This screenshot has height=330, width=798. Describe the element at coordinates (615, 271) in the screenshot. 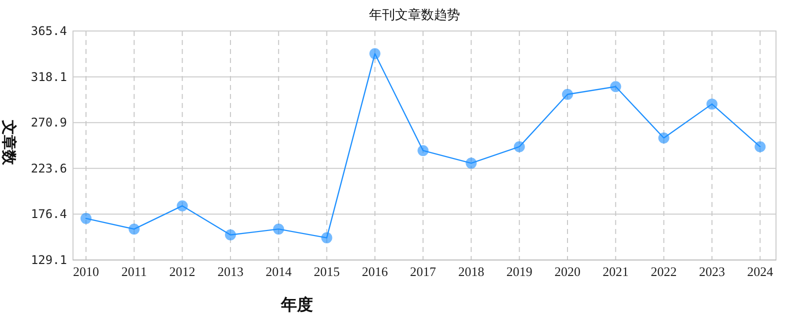

I see `x-tick-label: 2021` at that location.